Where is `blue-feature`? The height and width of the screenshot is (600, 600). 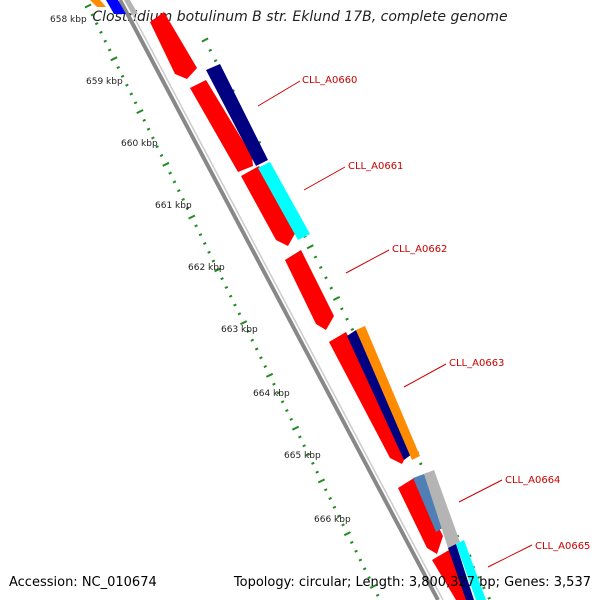
blue-feature is located at coordinates (116, 7).